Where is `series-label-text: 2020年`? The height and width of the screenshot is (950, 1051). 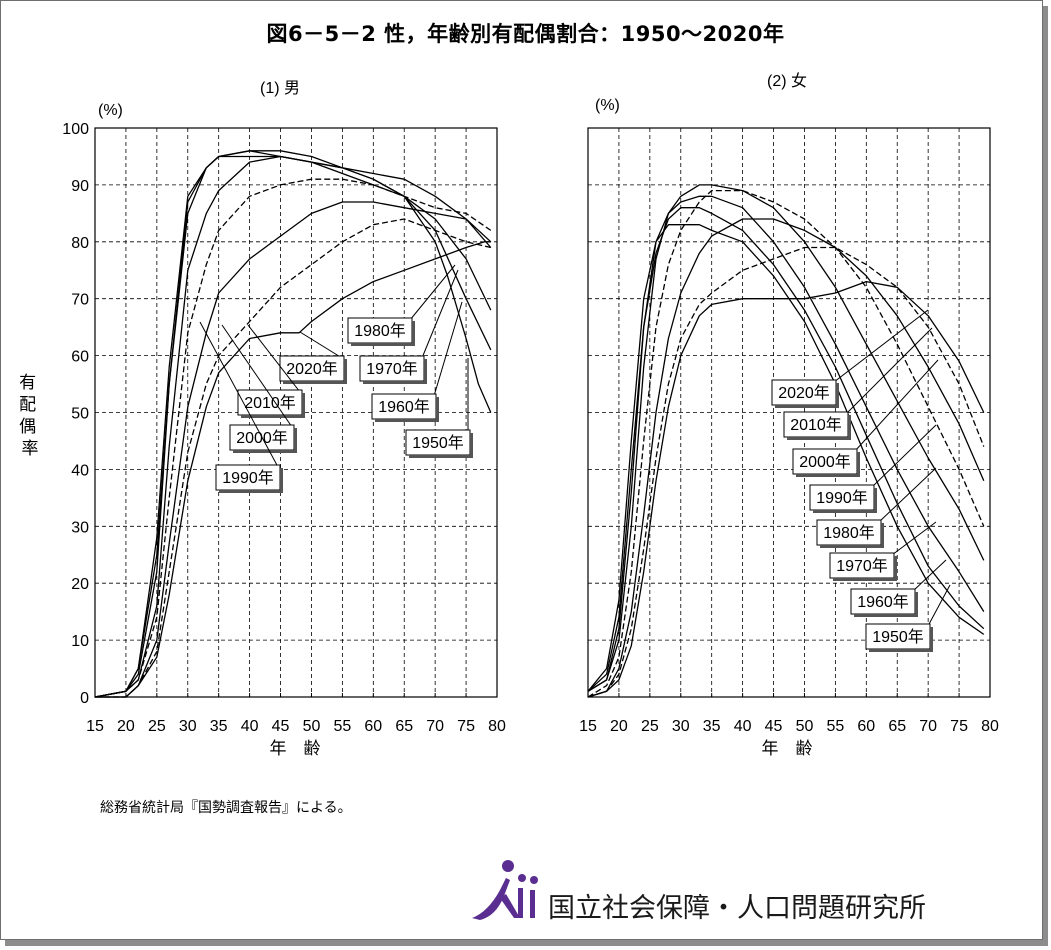 series-label-text: 2020年 is located at coordinates (312, 369).